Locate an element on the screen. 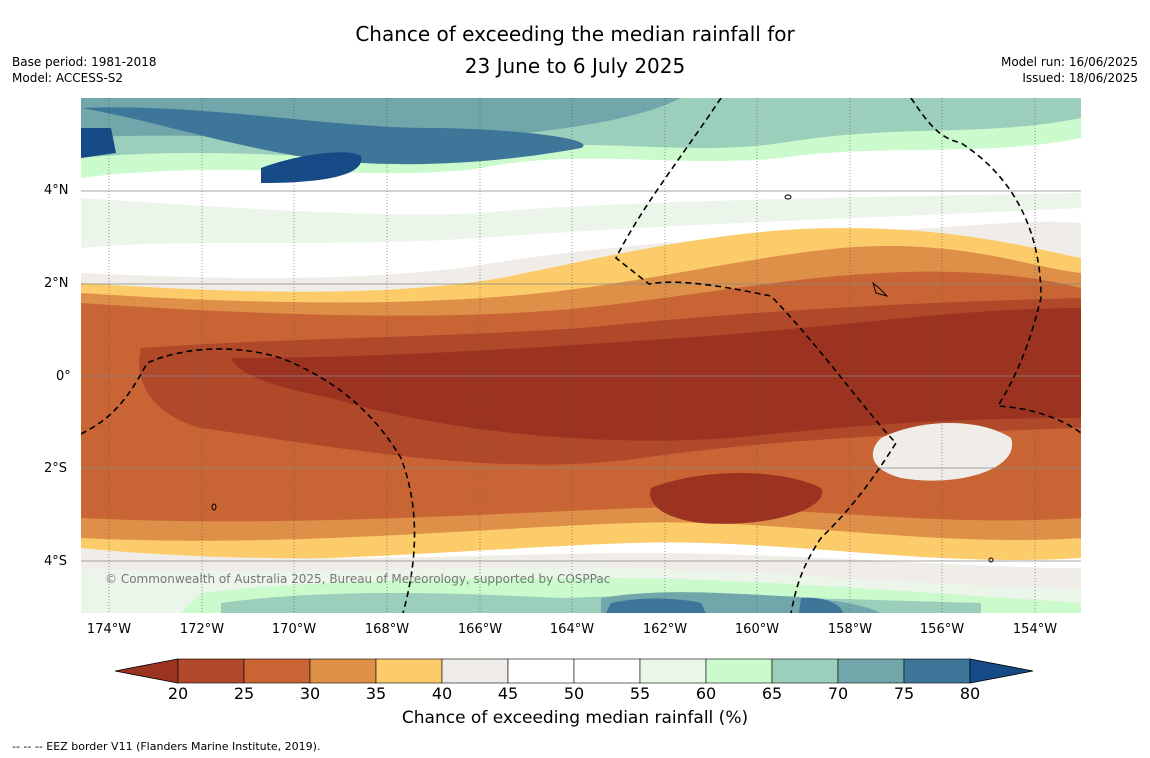 Image resolution: width=1150 pixels, height=758 pixels. colorbar-tick-label: 70 is located at coordinates (838, 693).